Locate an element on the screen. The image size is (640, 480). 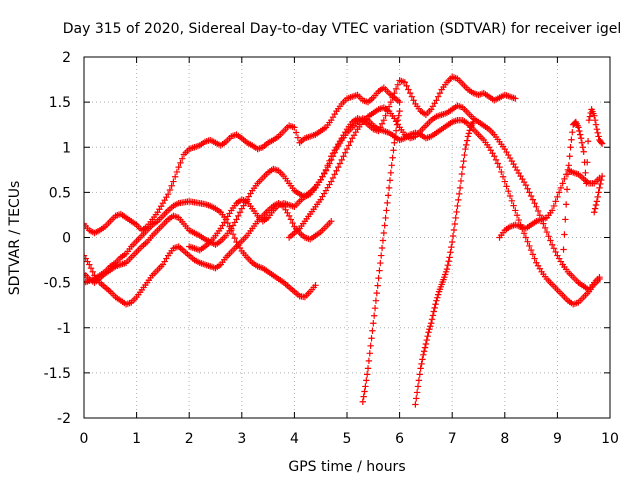
x-tick-label: 0 is located at coordinates (84, 439).